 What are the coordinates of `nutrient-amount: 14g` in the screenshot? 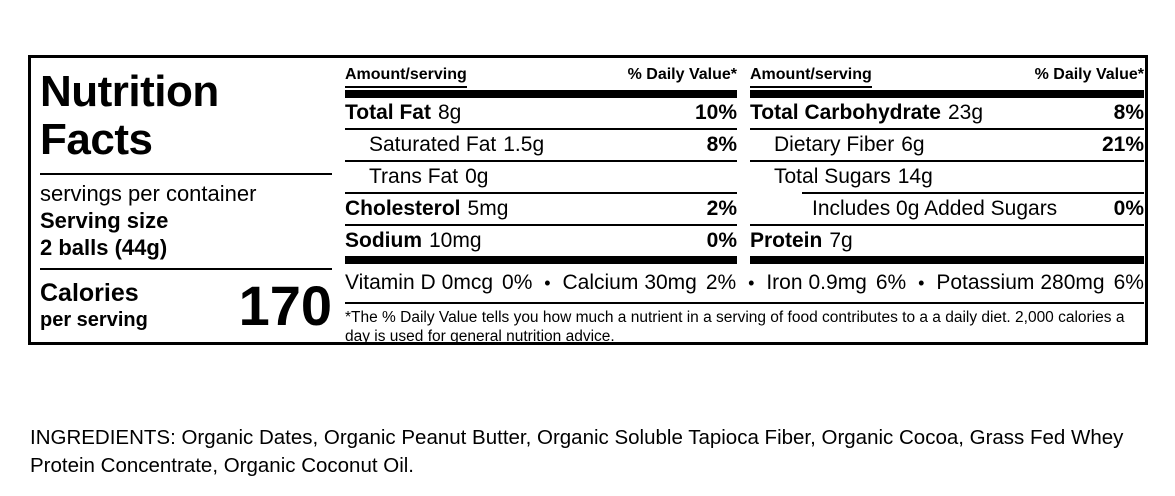 It's located at (915, 176).